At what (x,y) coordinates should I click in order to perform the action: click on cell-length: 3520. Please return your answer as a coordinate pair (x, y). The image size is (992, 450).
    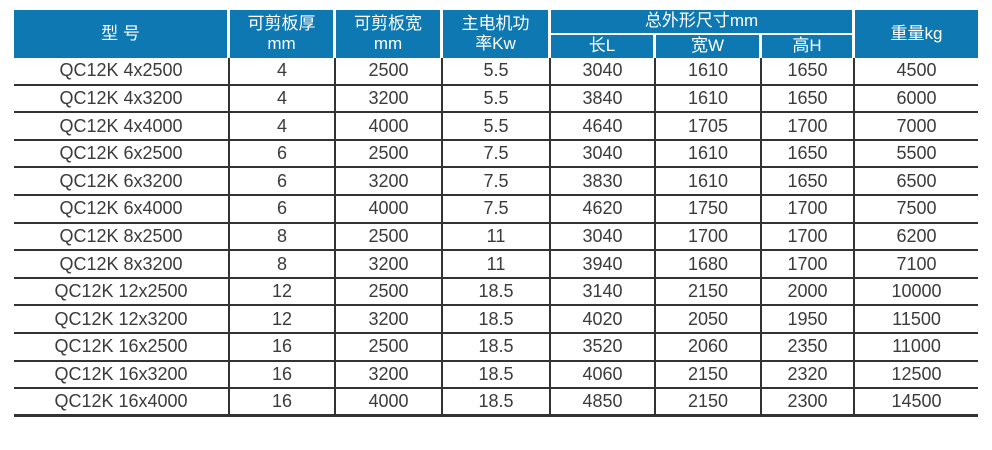
    Looking at the image, I should click on (603, 348).